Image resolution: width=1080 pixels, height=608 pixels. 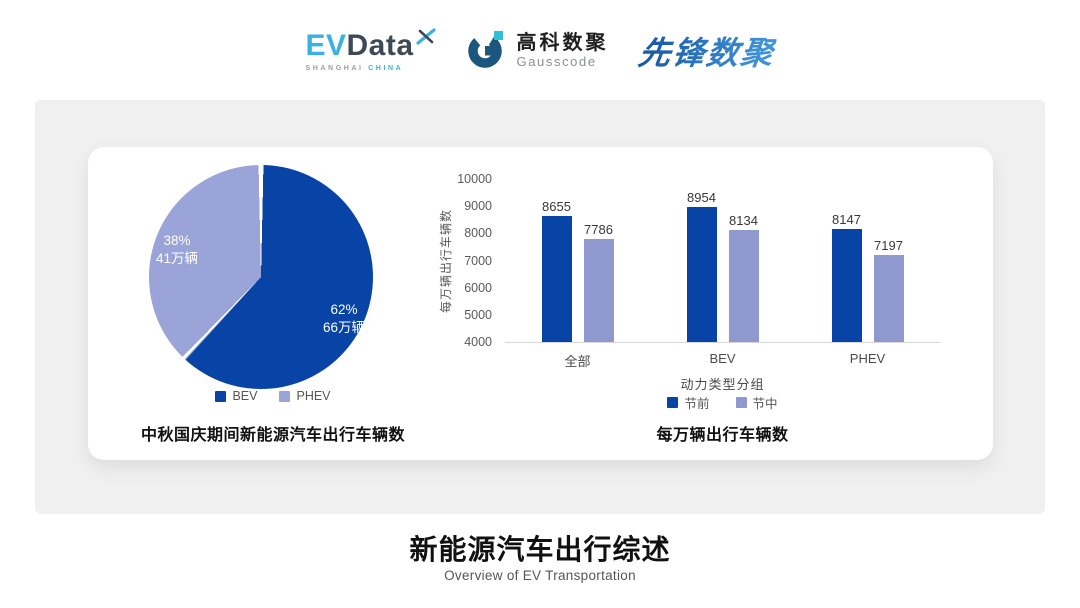 I want to click on bar-legend-mid-label: 节中, so click(x=765, y=404).